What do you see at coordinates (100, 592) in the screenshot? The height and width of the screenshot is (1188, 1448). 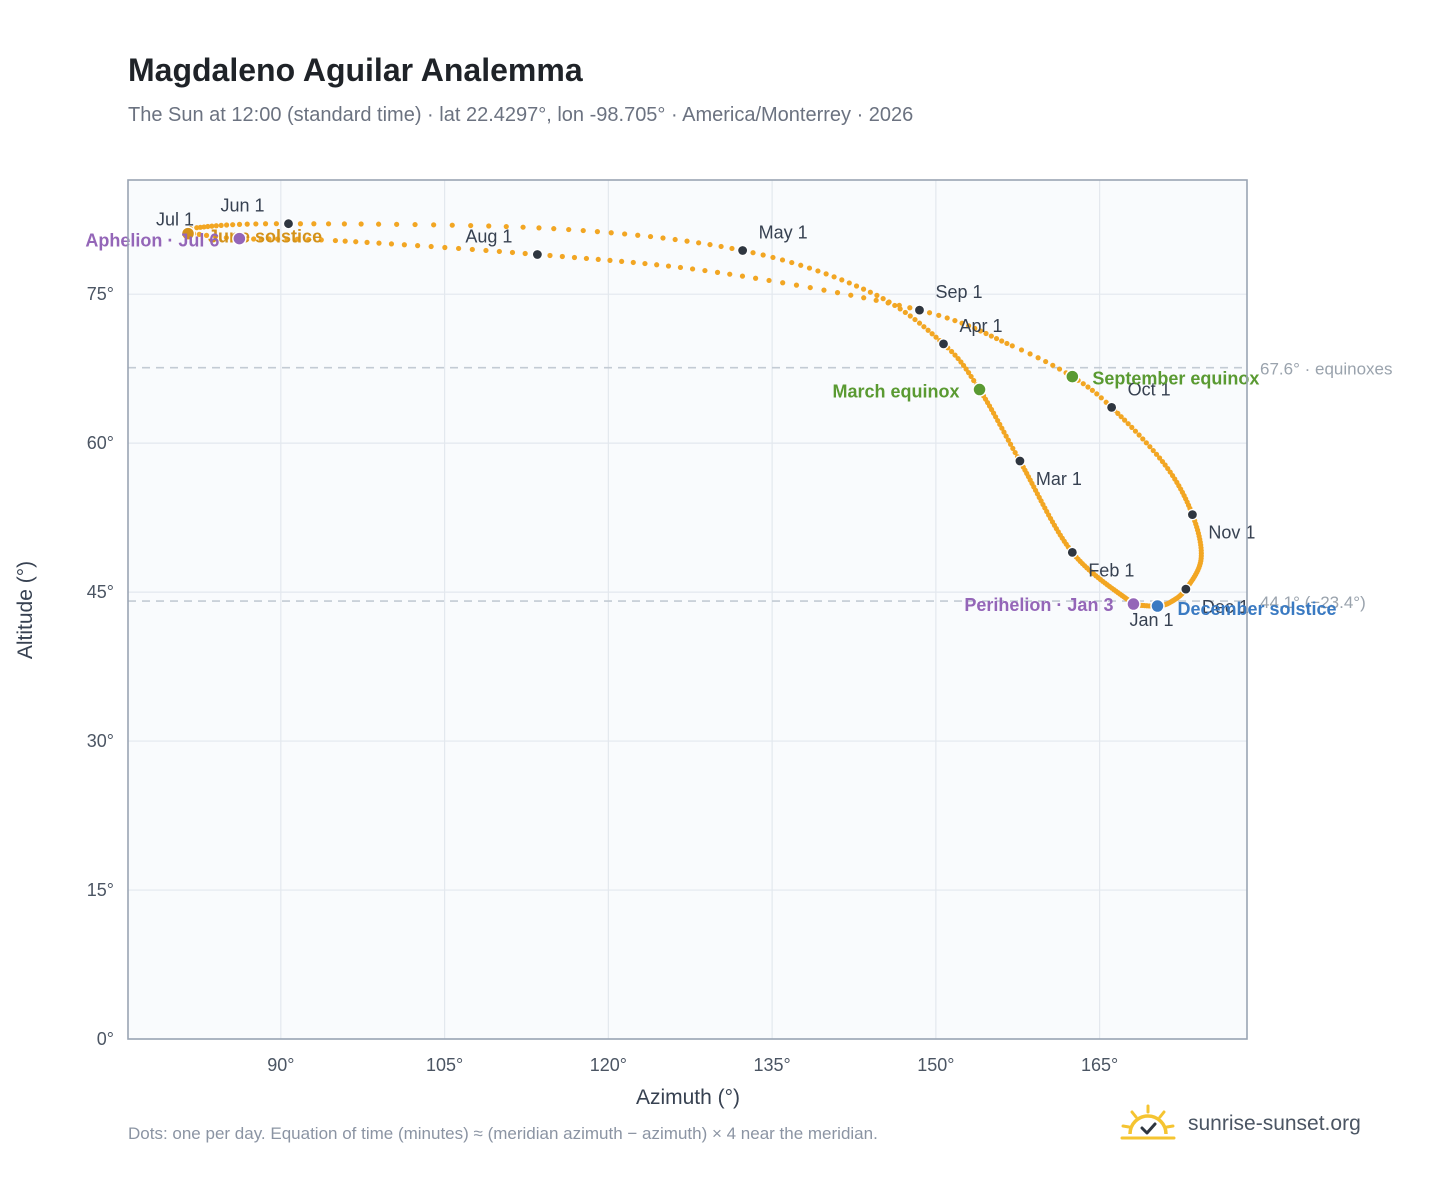 I see `y-tick-label: 45°` at bounding box center [100, 592].